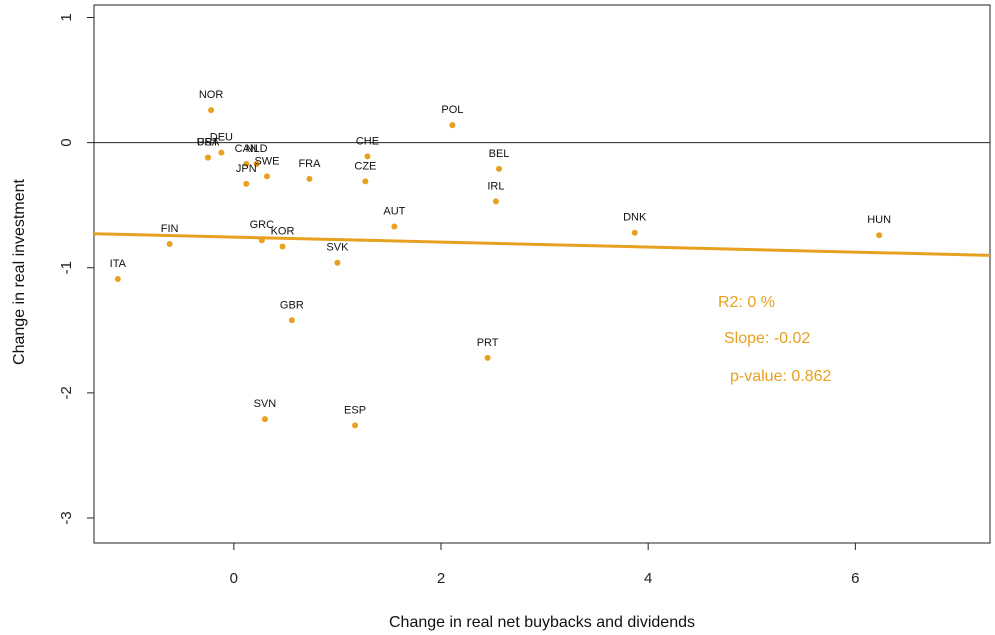  I want to click on point-label: POL, so click(452, 110).